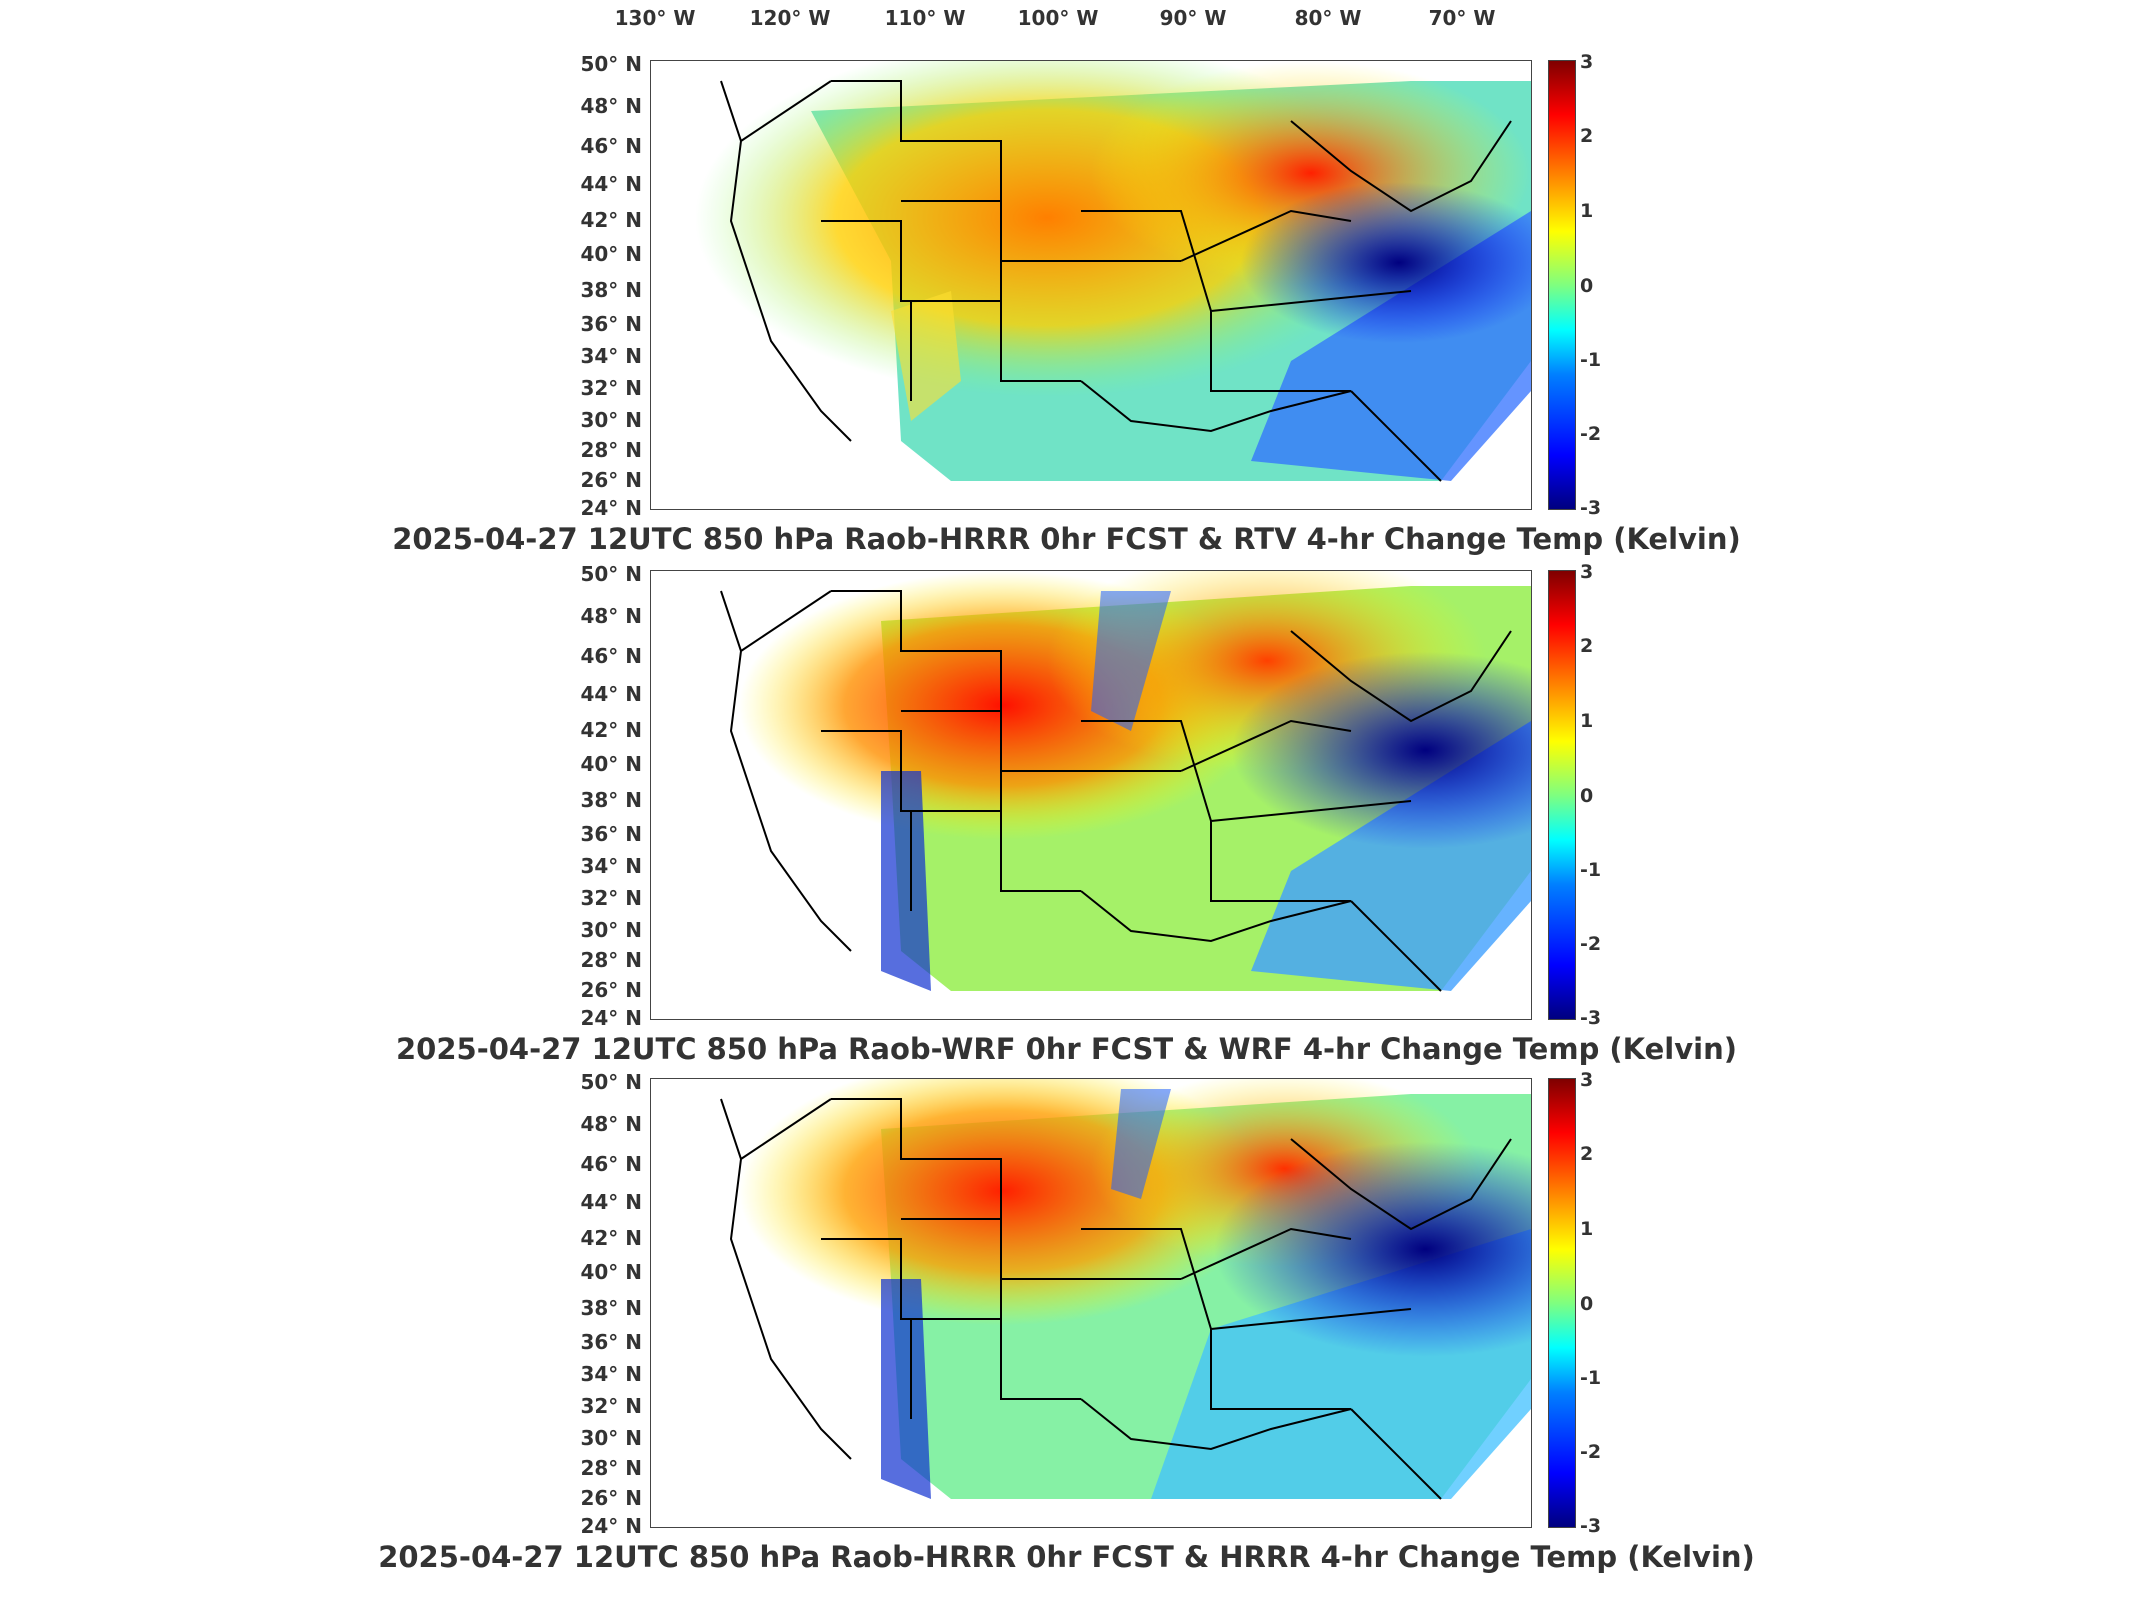  What do you see at coordinates (655, 18) in the screenshot?
I see `lon-label: 130° W` at bounding box center [655, 18].